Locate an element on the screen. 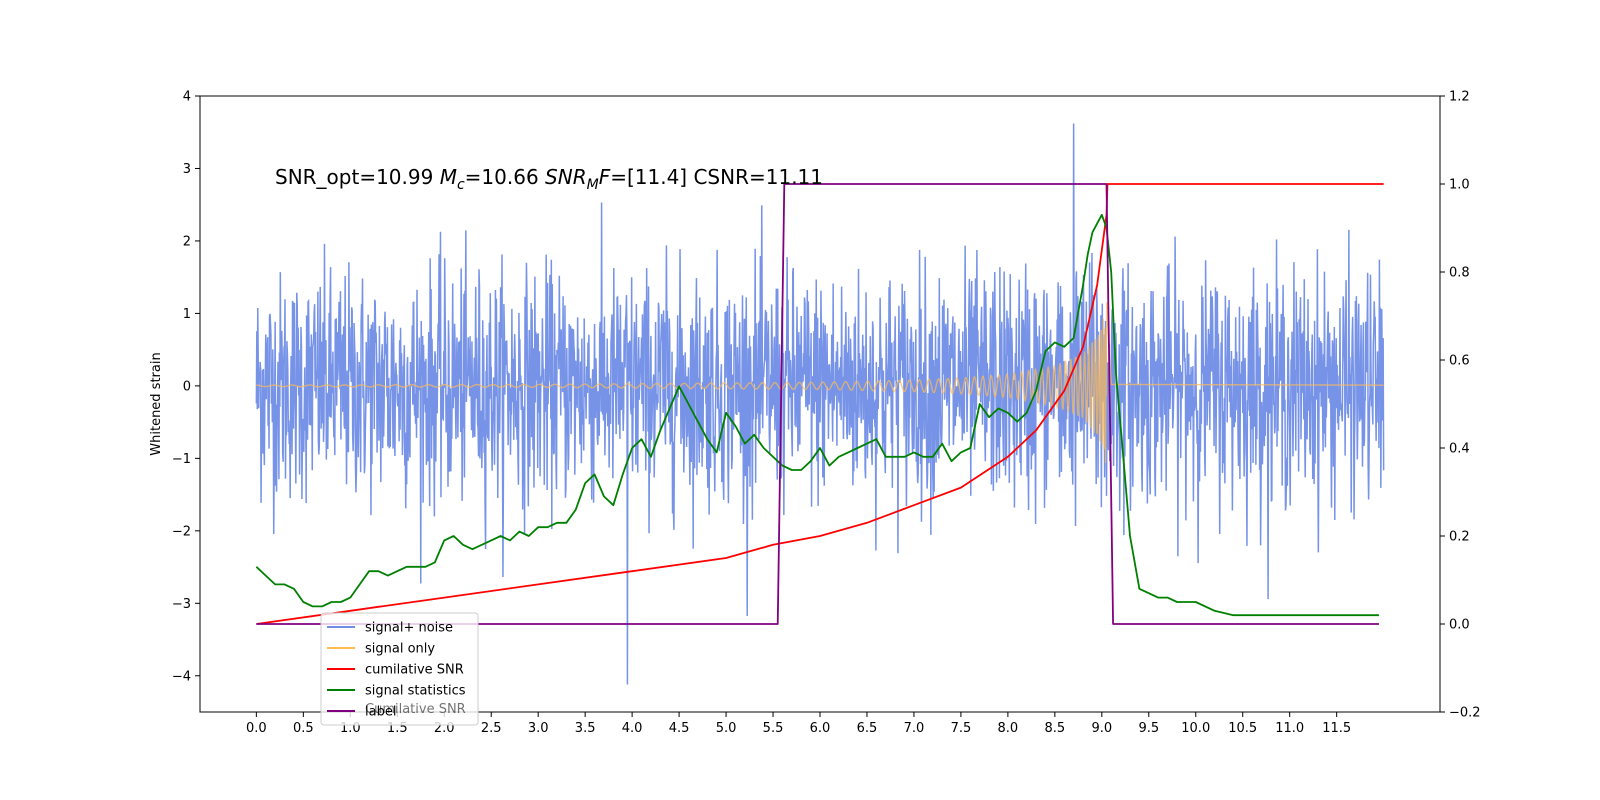 This screenshot has width=1600, height=800. x-tick-label: 8.5 is located at coordinates (1055, 728).